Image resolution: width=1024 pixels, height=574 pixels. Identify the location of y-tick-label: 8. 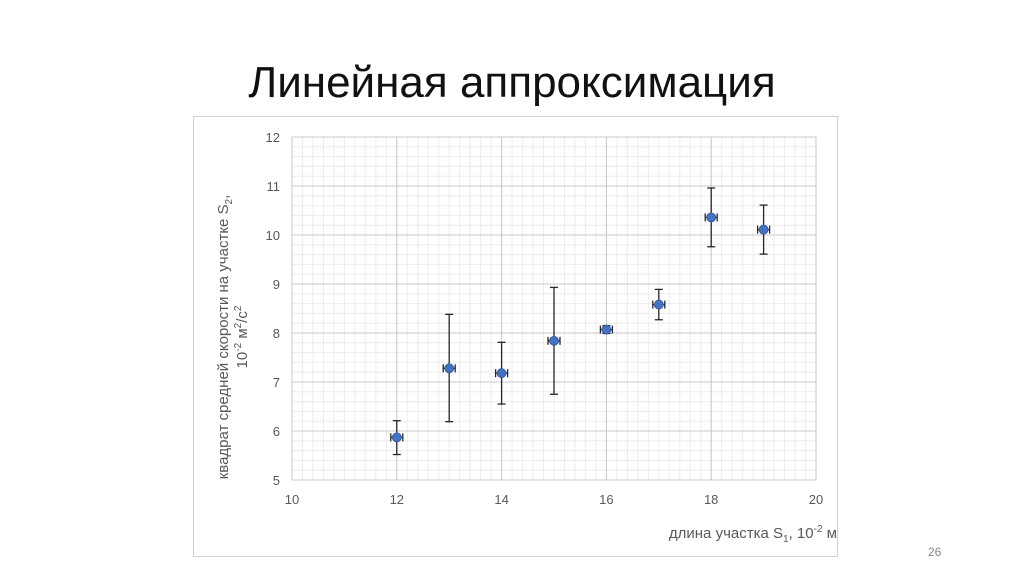
(276, 333).